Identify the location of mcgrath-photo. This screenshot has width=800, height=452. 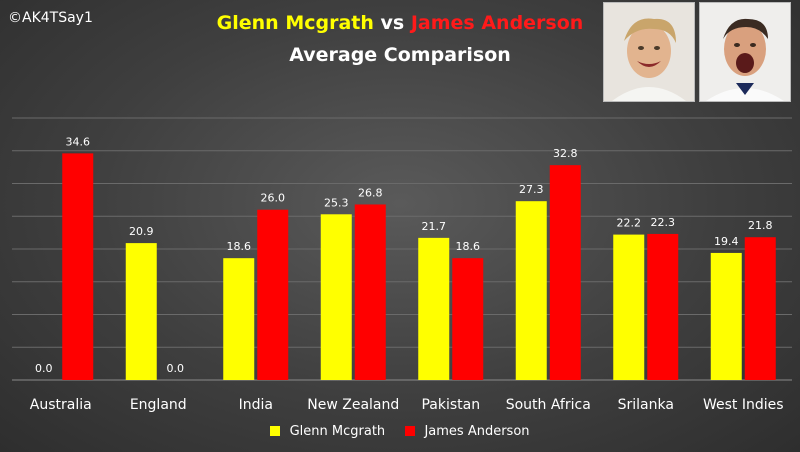
(649, 52).